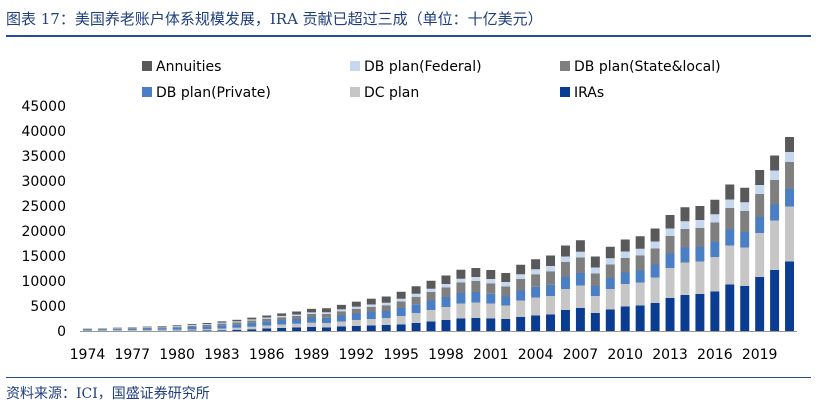  I want to click on bar-stack-2017, so click(730, 257).